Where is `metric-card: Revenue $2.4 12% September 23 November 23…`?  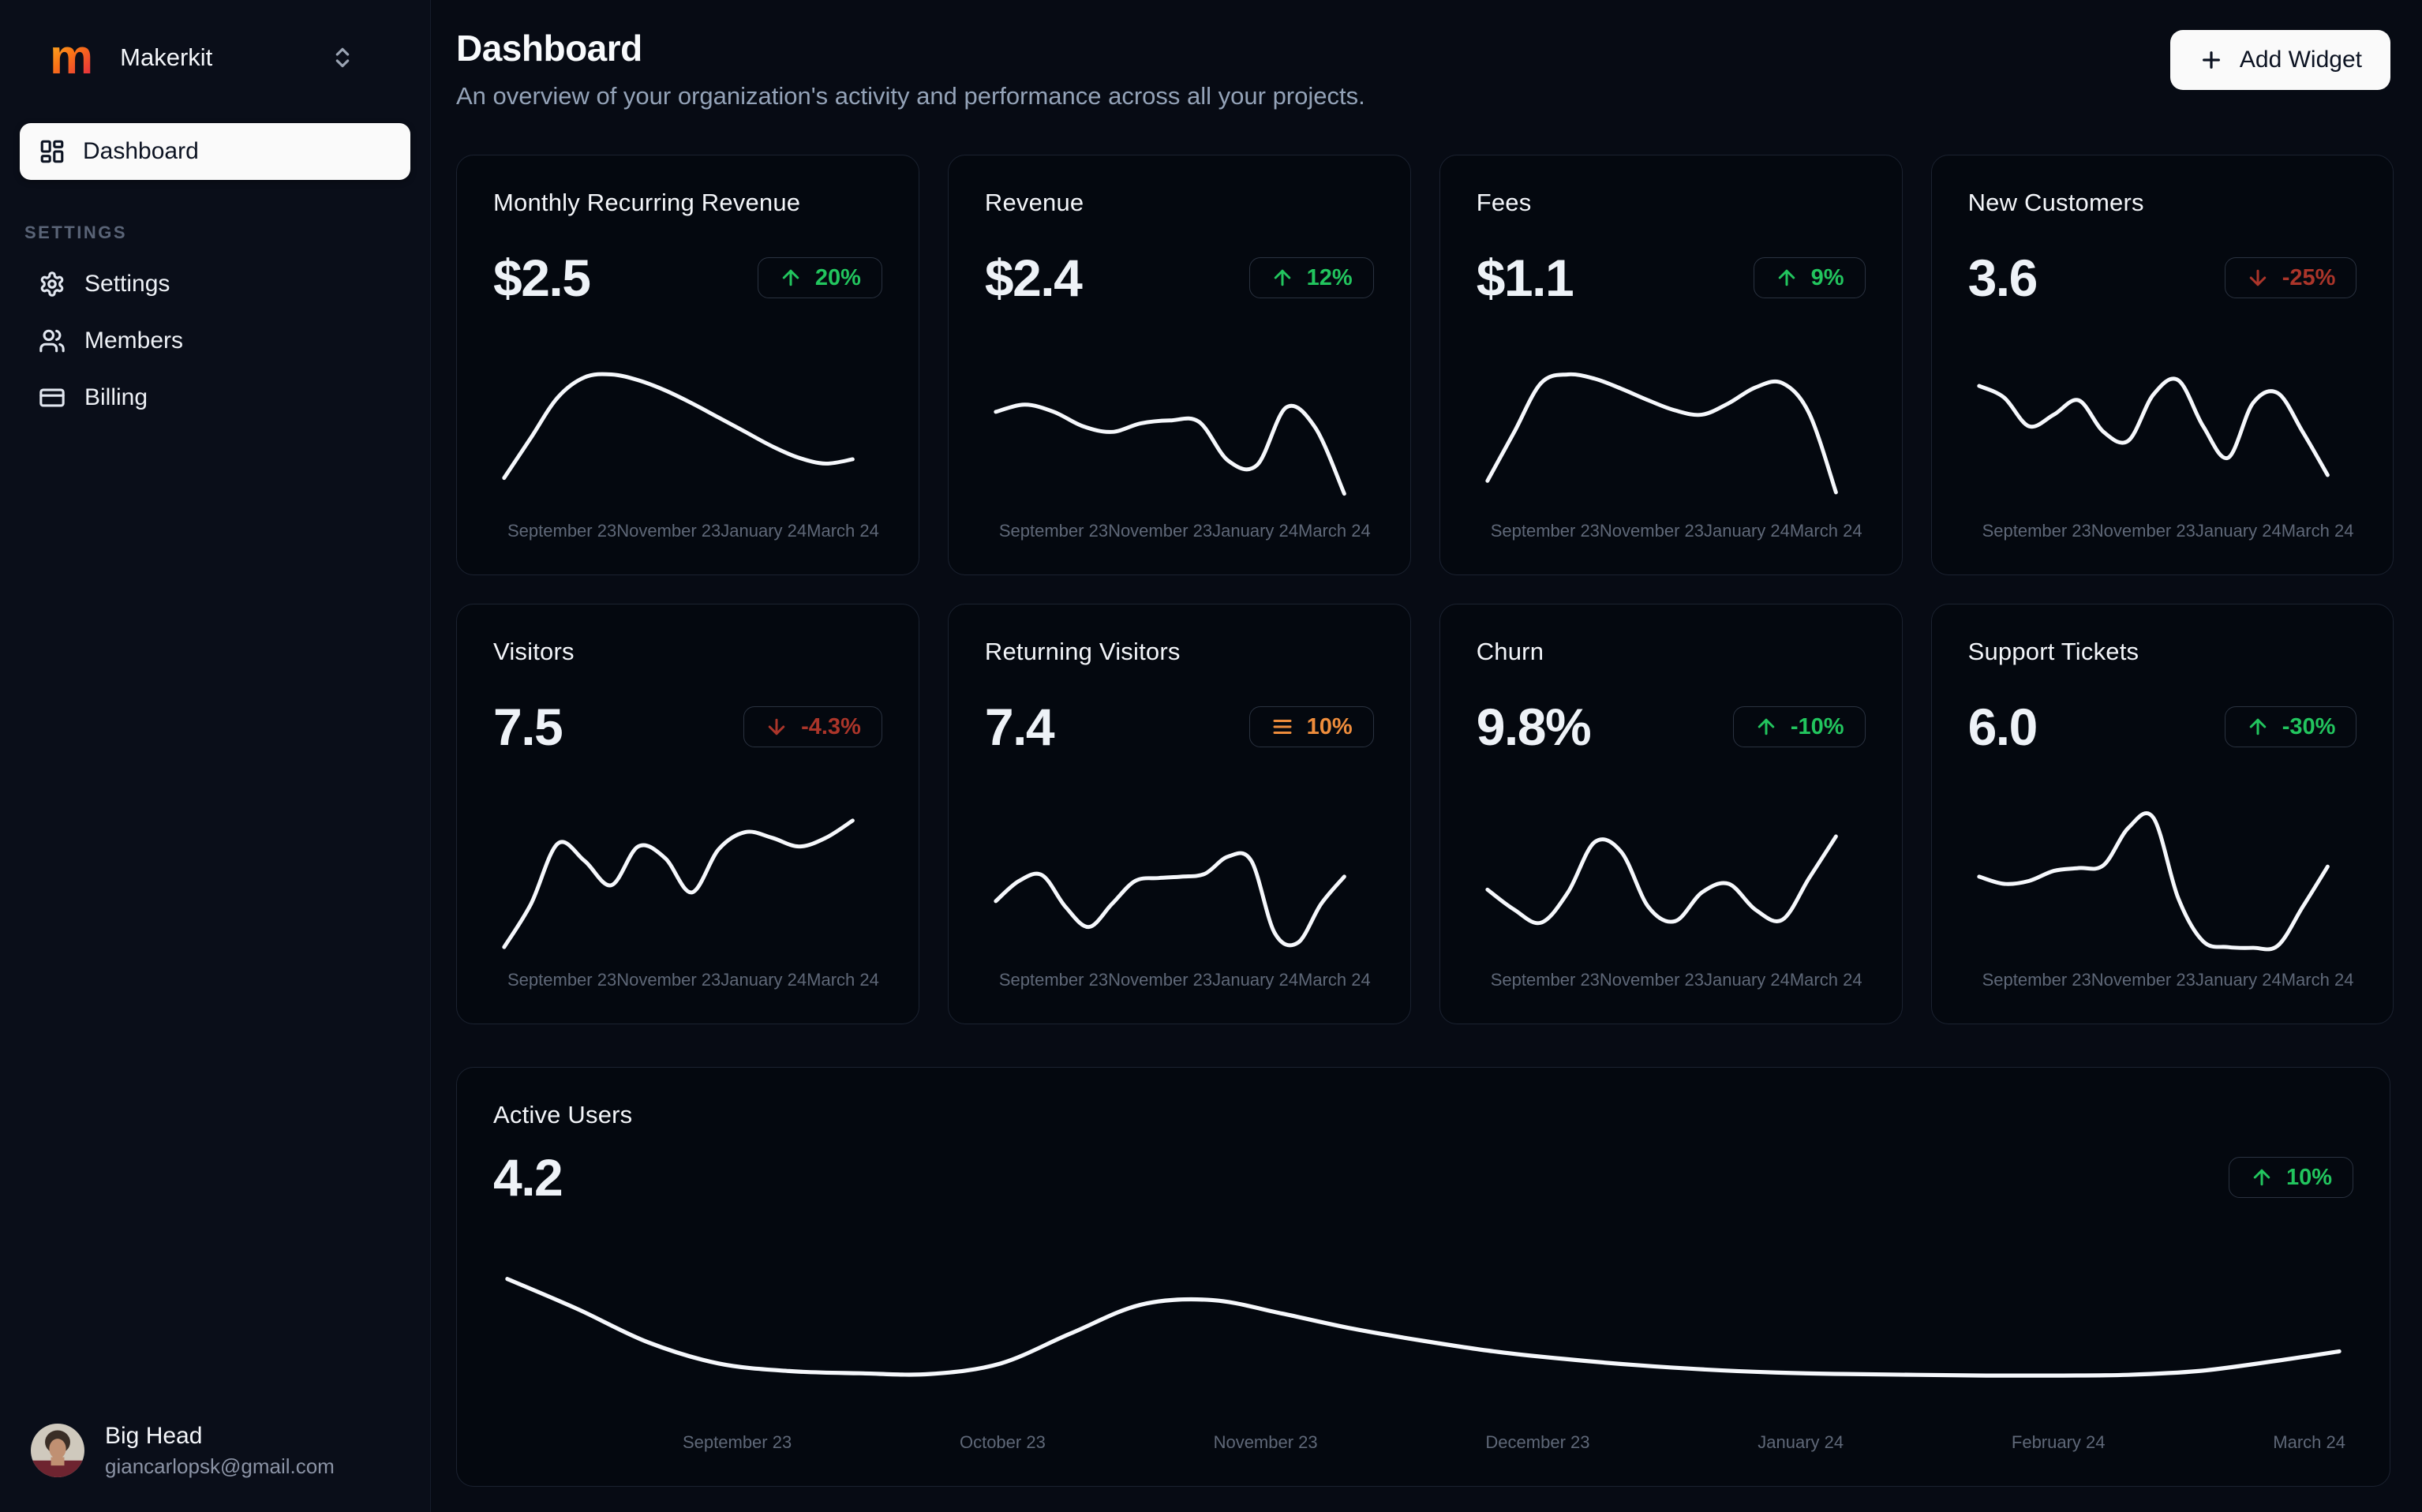
metric-card: Revenue $2.4 12% September 23 November 23… is located at coordinates (1179, 365).